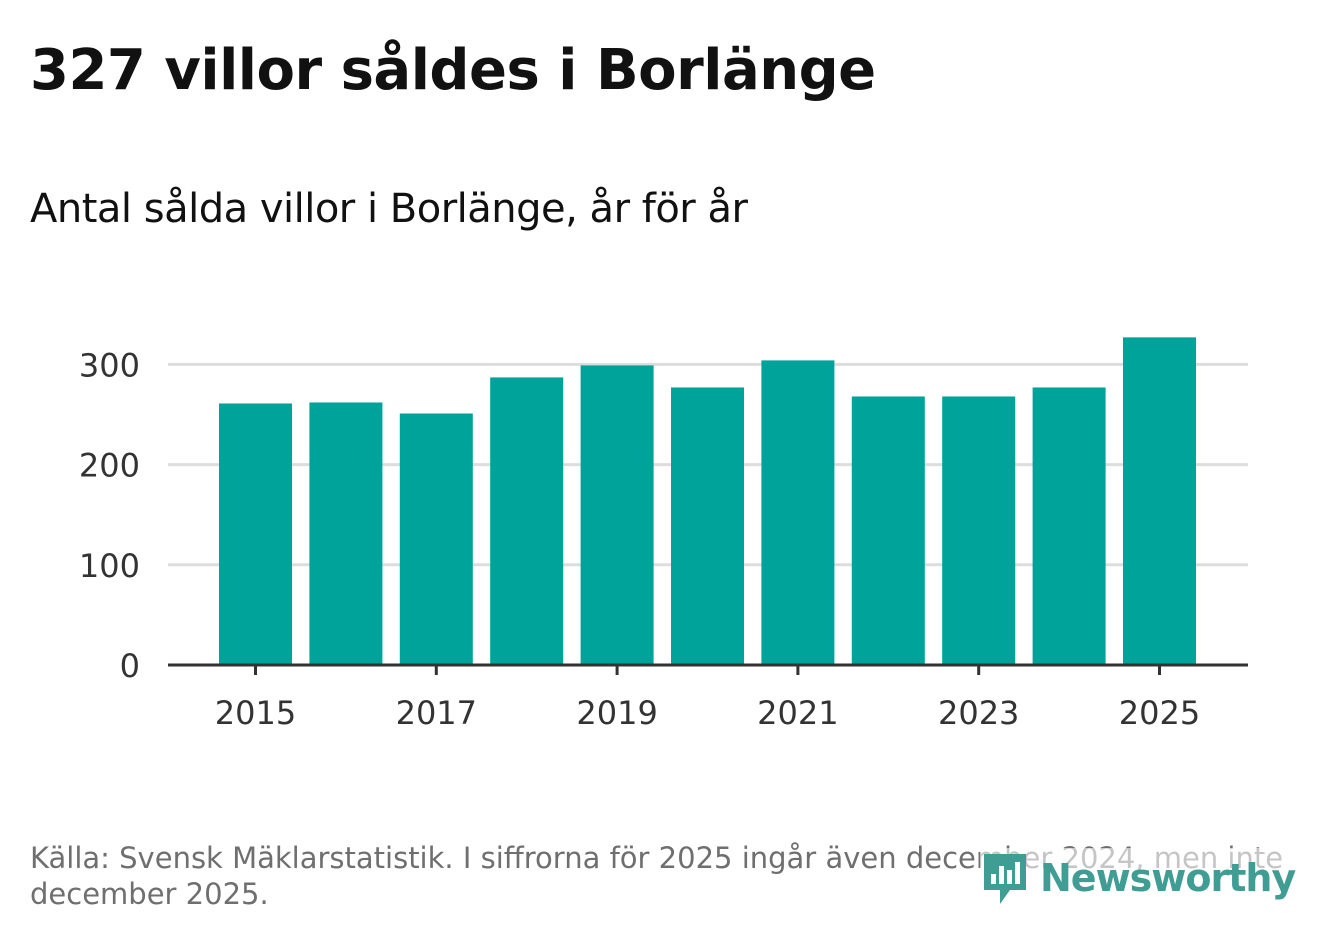 The width and height of the screenshot is (1322, 939). I want to click on bar-2023, so click(979, 530).